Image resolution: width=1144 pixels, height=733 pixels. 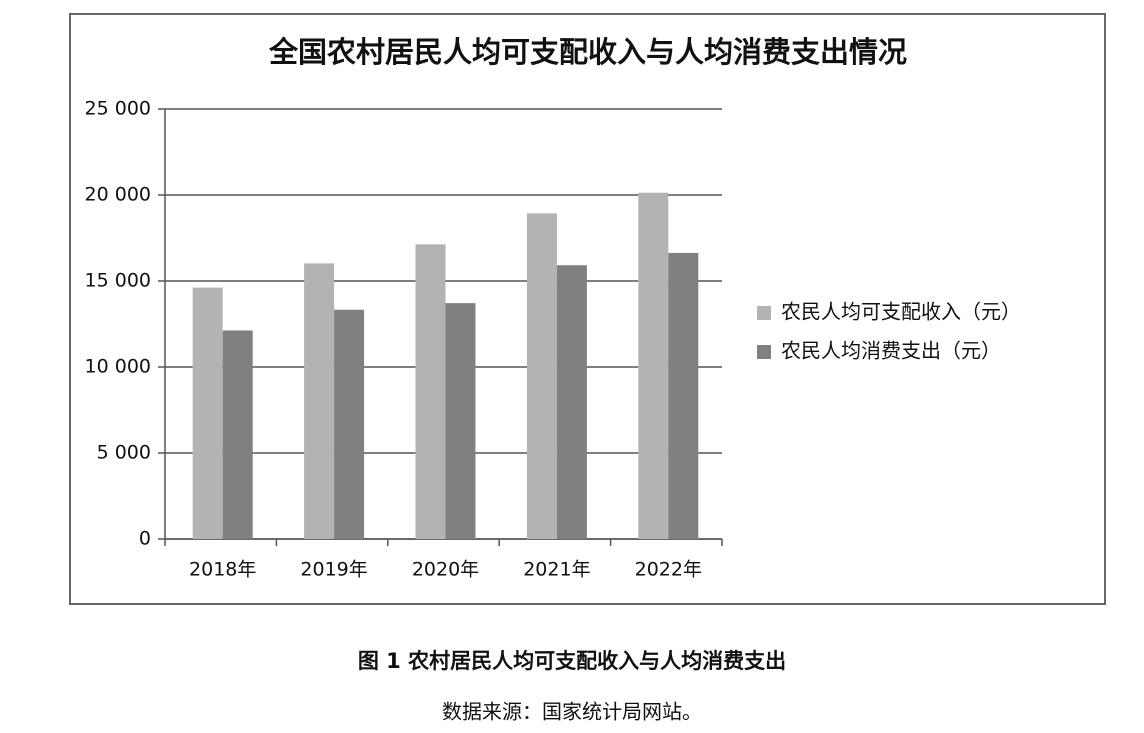 I want to click on y-tick-label: 15 000, so click(x=118, y=281).